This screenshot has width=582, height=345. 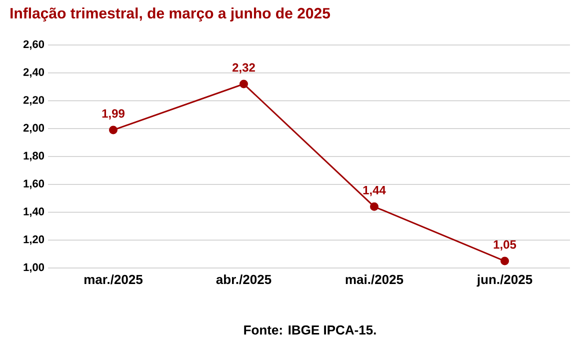 What do you see at coordinates (375, 279) in the screenshot?
I see `x-tick-label: mai./2025` at bounding box center [375, 279].